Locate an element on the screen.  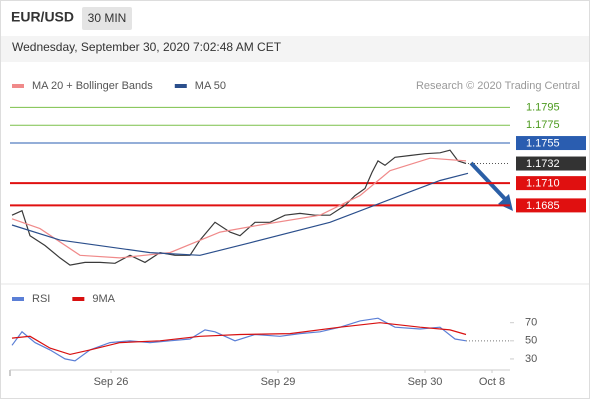
y-tick-label: 30 is located at coordinates (531, 359).